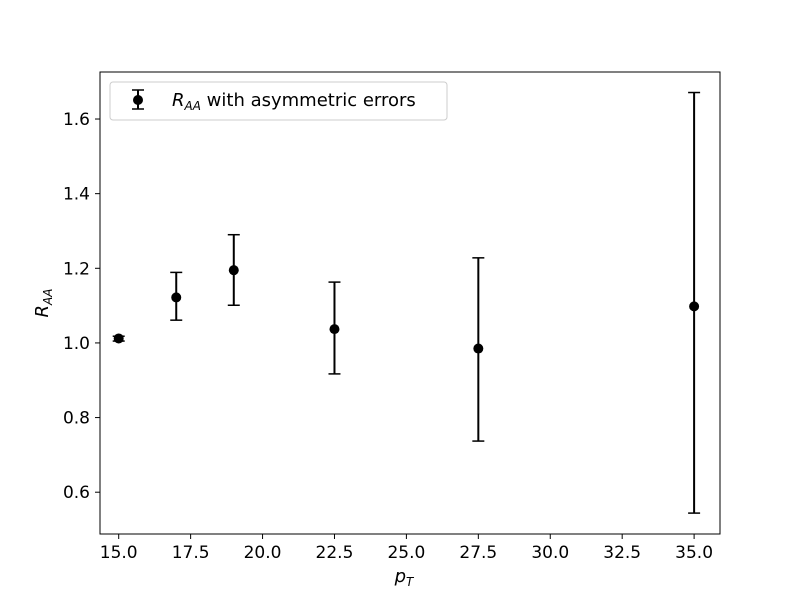 Image resolution: width=800 pixels, height=605 pixels. Describe the element at coordinates (294, 101) in the screenshot. I see `legend-label: RAA with asymmetric errors` at that location.